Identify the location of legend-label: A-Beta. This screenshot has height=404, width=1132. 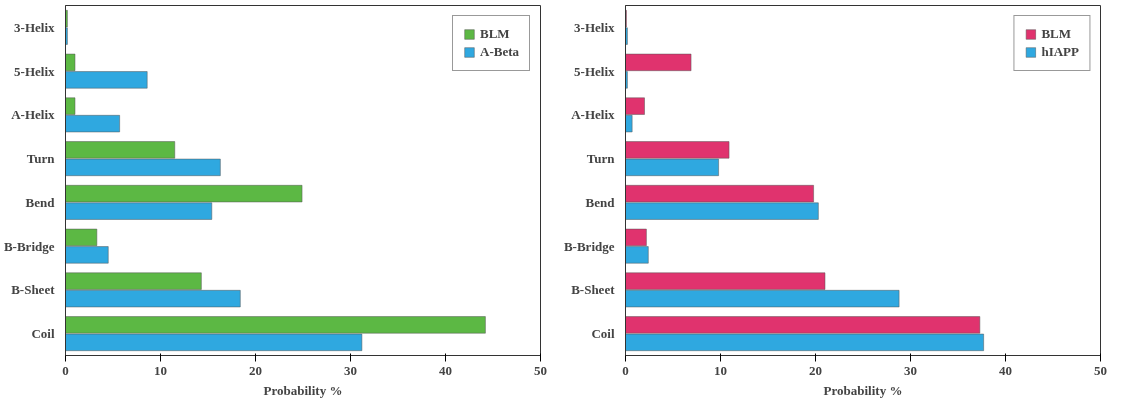
(499, 52).